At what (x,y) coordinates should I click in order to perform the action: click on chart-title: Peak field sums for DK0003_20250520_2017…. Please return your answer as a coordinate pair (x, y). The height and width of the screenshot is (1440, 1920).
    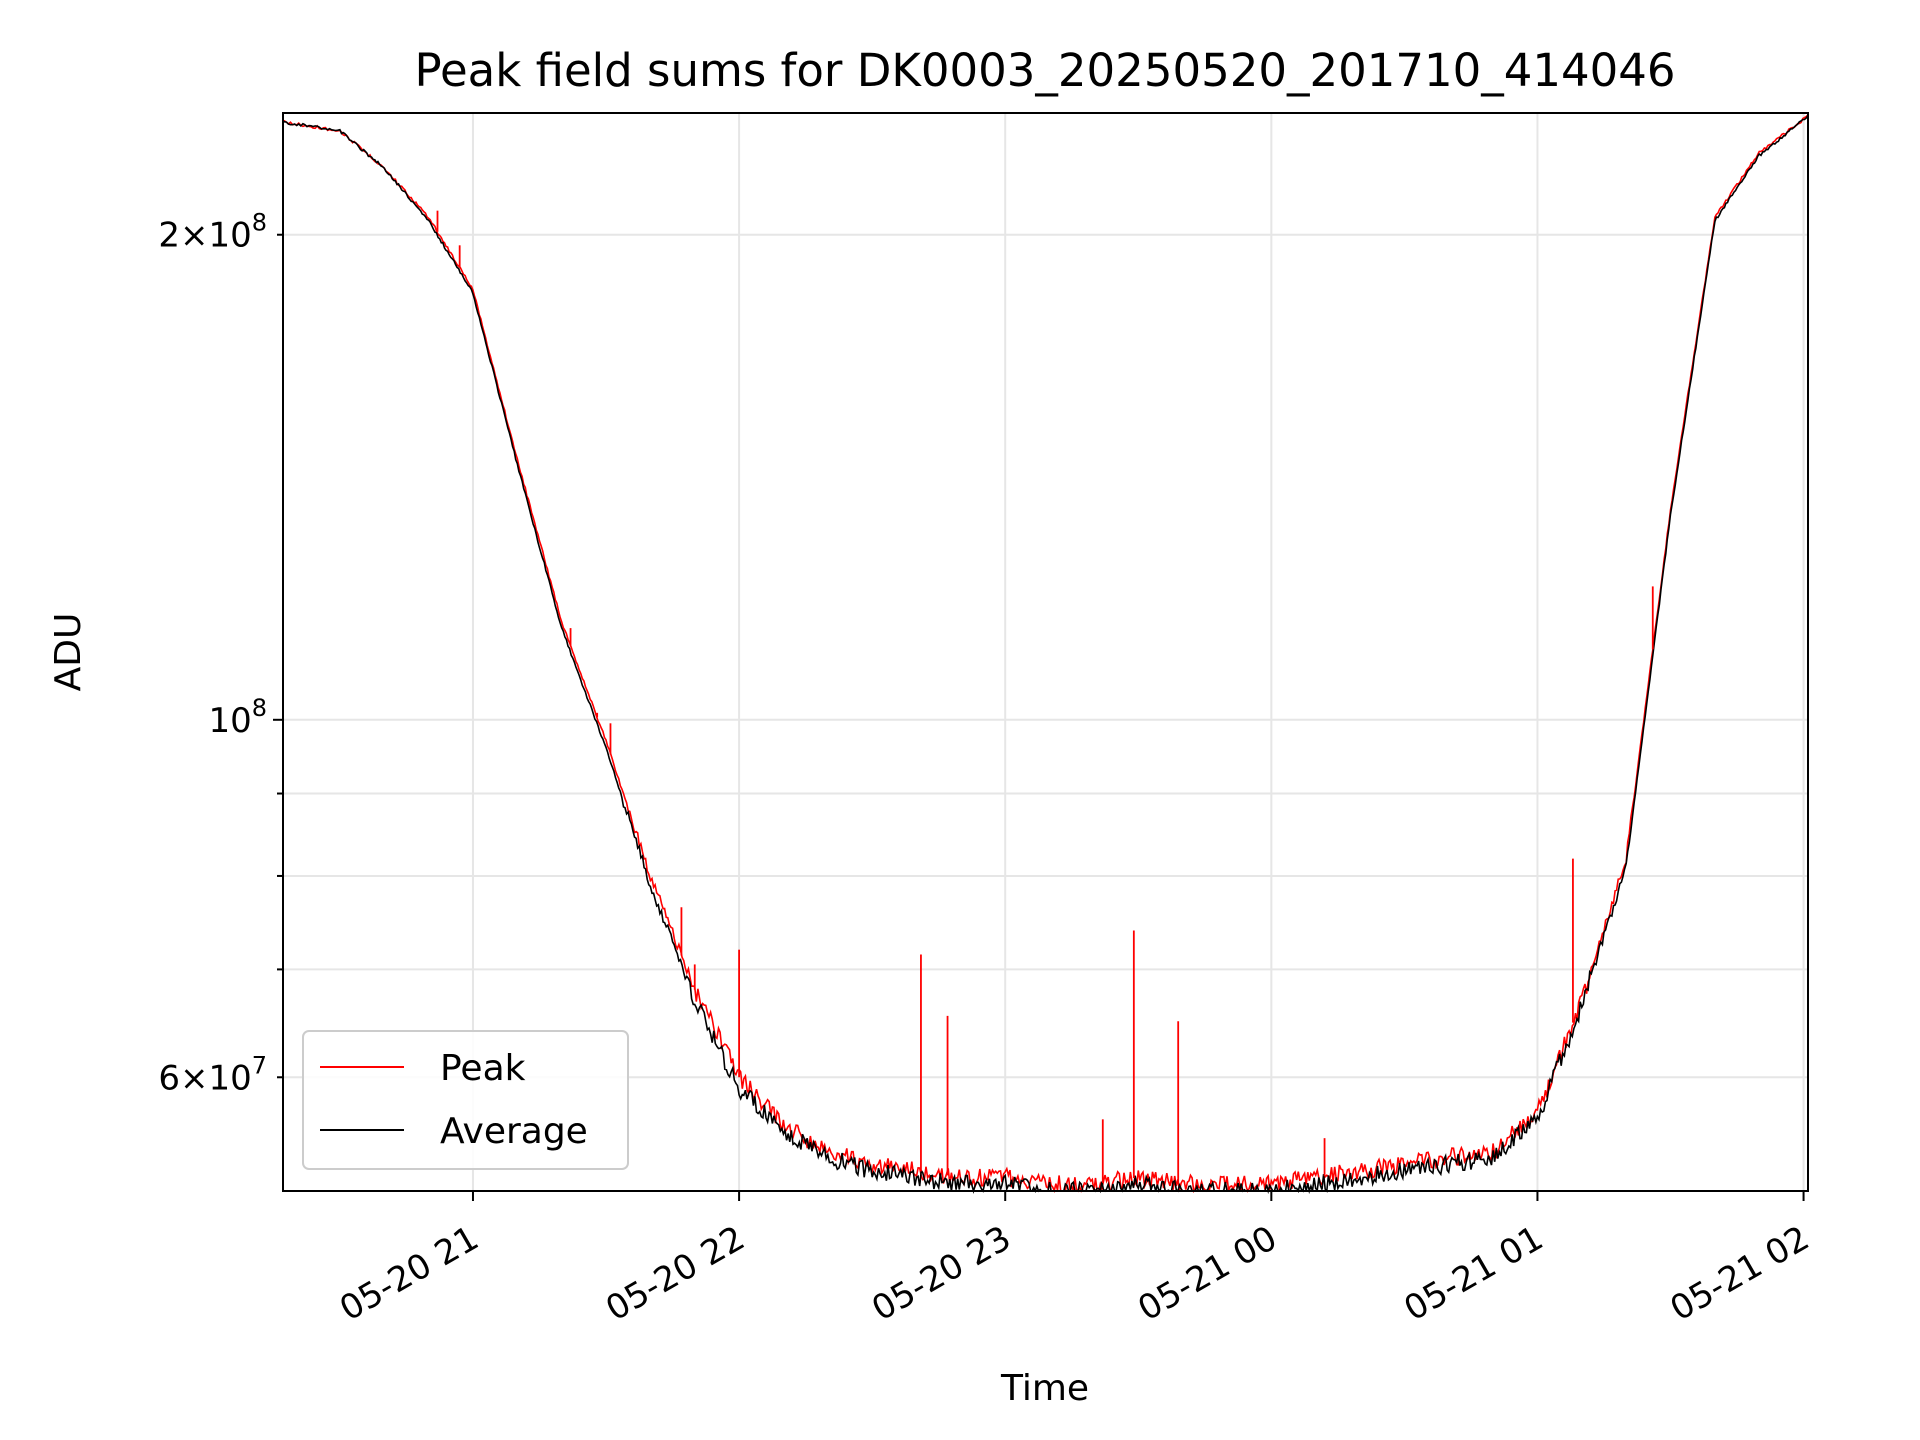
    Looking at the image, I should click on (1044, 70).